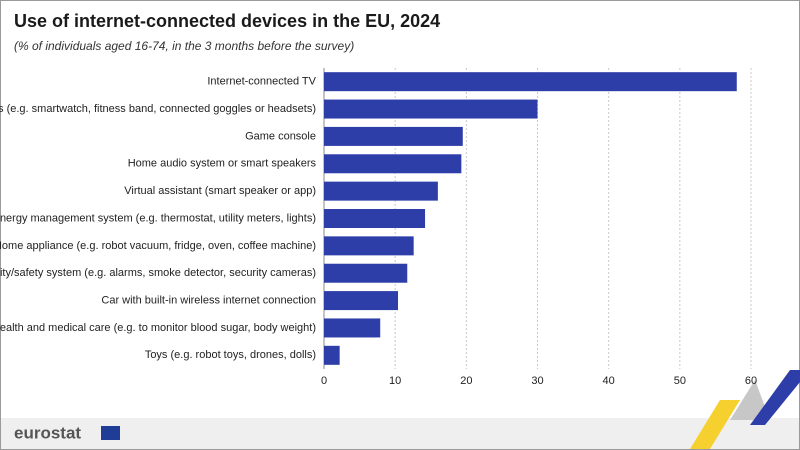  What do you see at coordinates (222, 164) in the screenshot?
I see `y-tick-label: Home audio system or smart speakers` at bounding box center [222, 164].